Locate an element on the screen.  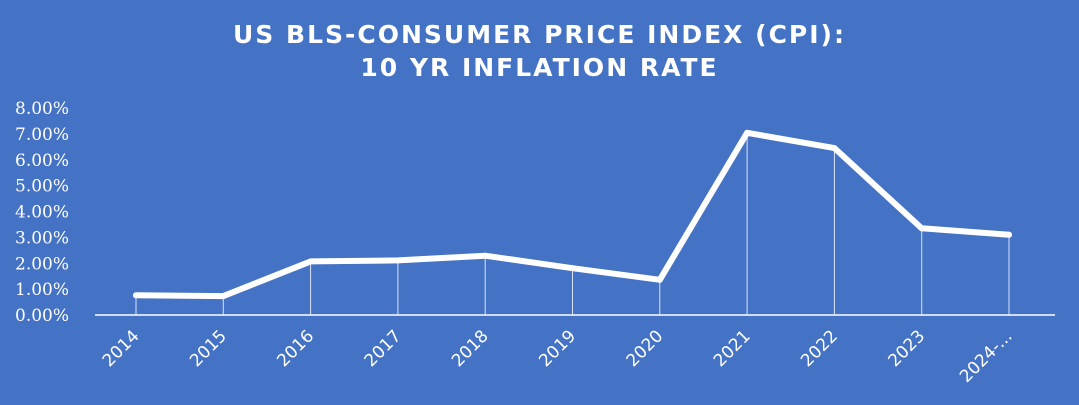
x-tick-label: 2018 is located at coordinates (470, 348).